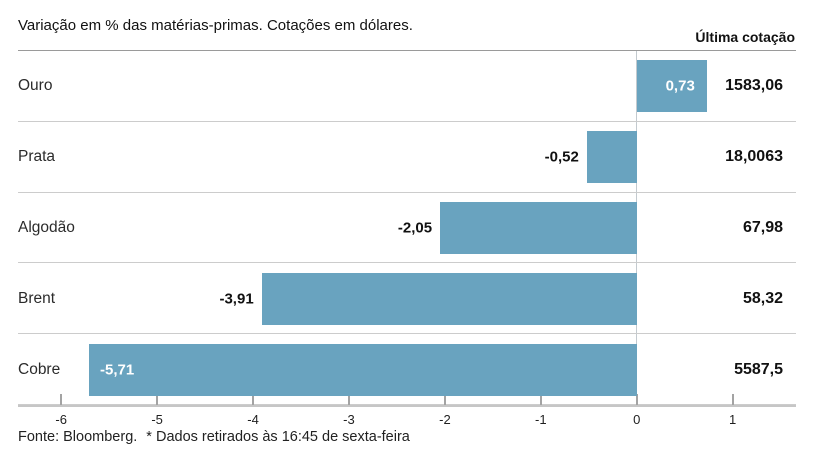  Describe the element at coordinates (758, 369) in the screenshot. I see `last-quote-value: 5587,5` at that location.